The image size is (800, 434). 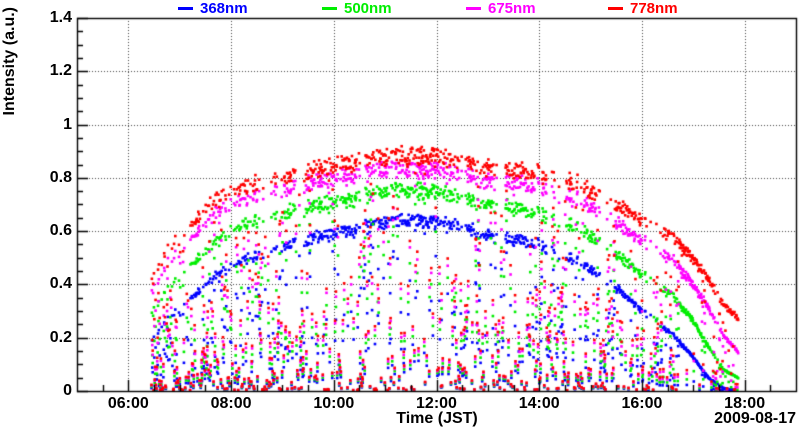 What do you see at coordinates (539, 403) in the screenshot?
I see `x-tick-label: 14:00` at bounding box center [539, 403].